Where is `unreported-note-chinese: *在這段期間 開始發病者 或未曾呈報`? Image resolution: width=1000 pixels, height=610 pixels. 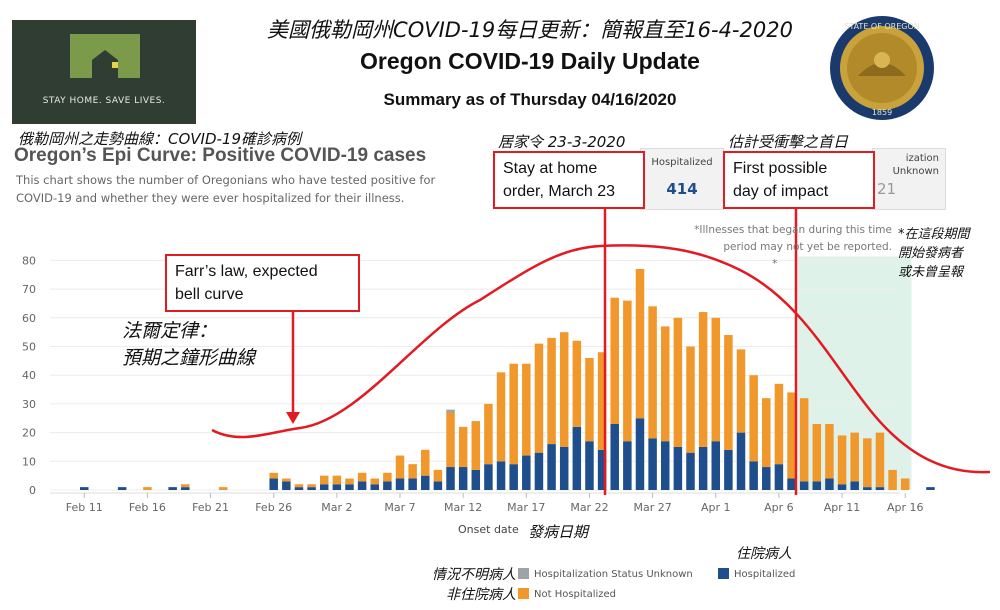 unreported-note-chinese: *在這段期間 開始發病者 或未曾呈報 is located at coordinates (934, 254).